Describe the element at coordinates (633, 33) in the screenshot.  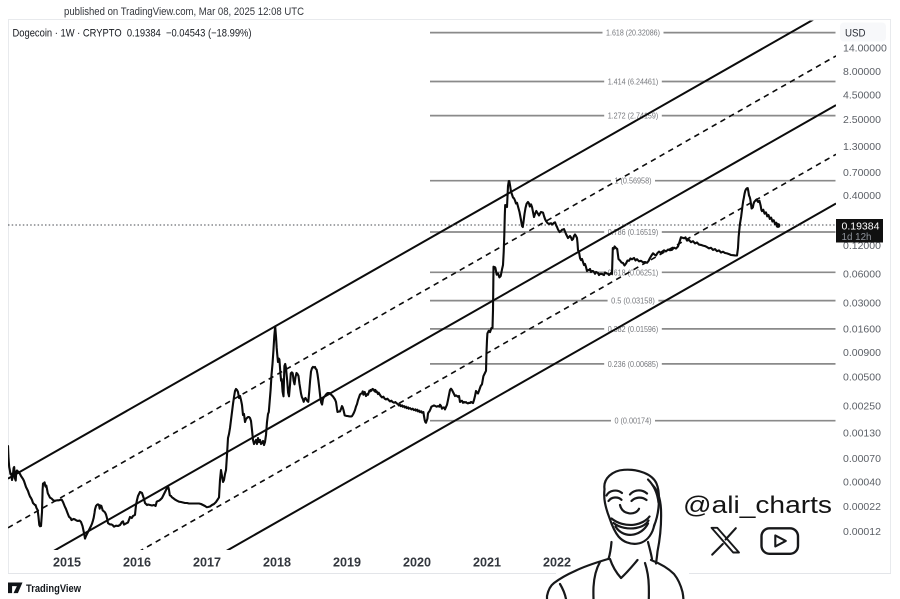
I see `svg-text: 1.618 (20.32086)` at that location.